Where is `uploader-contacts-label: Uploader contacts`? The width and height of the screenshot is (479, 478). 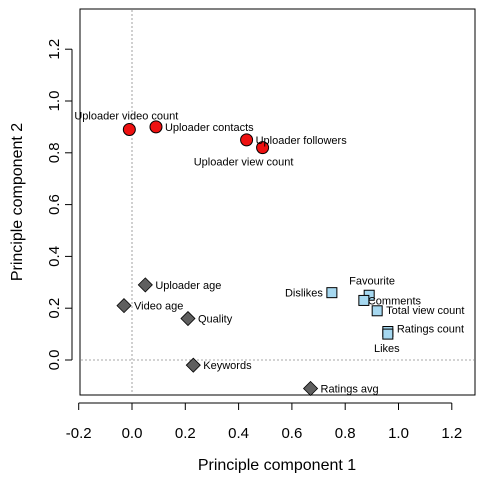 uploader-contacts-label: Uploader contacts is located at coordinates (209, 128).